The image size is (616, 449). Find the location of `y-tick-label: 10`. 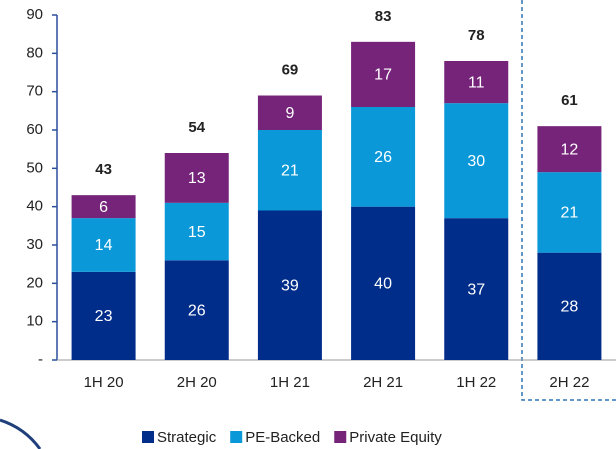

y-tick-label: 10 is located at coordinates (34, 321).